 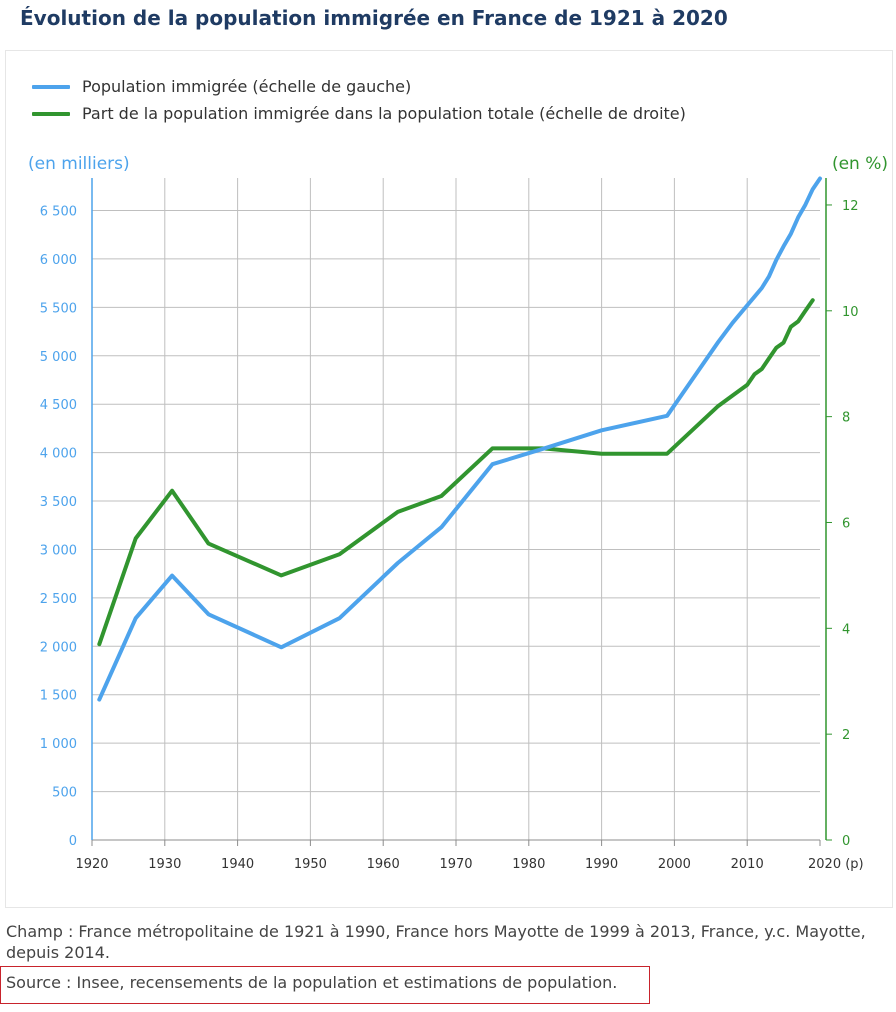 What do you see at coordinates (846, 629) in the screenshot?
I see `y-right-tick-label: 4` at bounding box center [846, 629].